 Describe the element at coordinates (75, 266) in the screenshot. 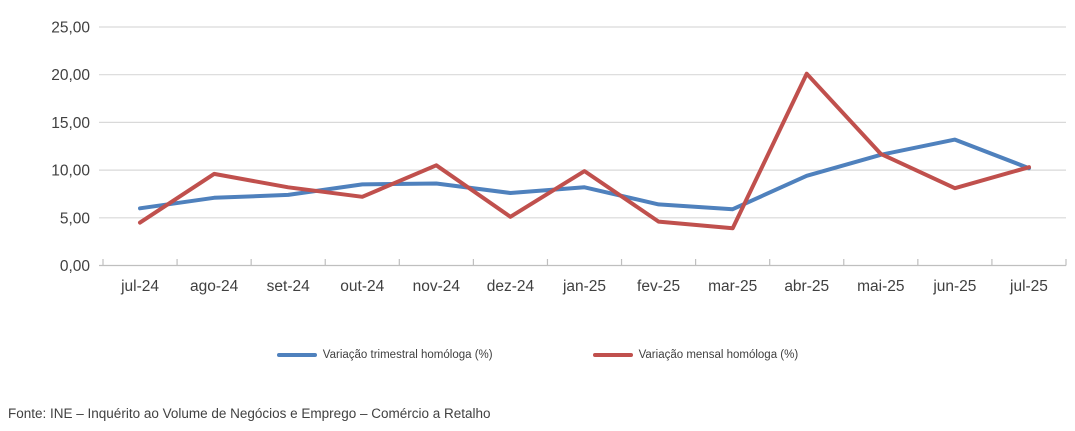

I see `y-tick-label: 0,00` at that location.